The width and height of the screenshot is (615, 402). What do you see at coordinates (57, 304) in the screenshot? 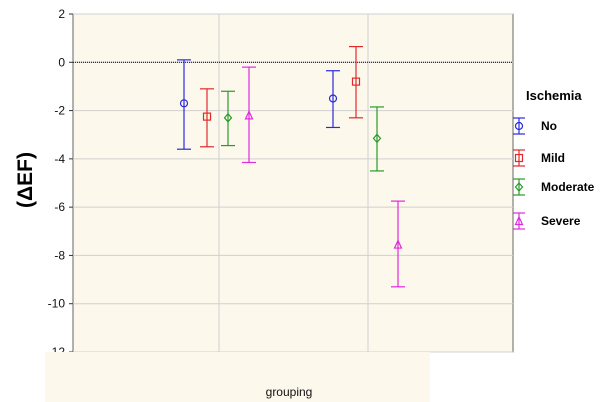
I see `y-tick-label: -10` at bounding box center [57, 304].